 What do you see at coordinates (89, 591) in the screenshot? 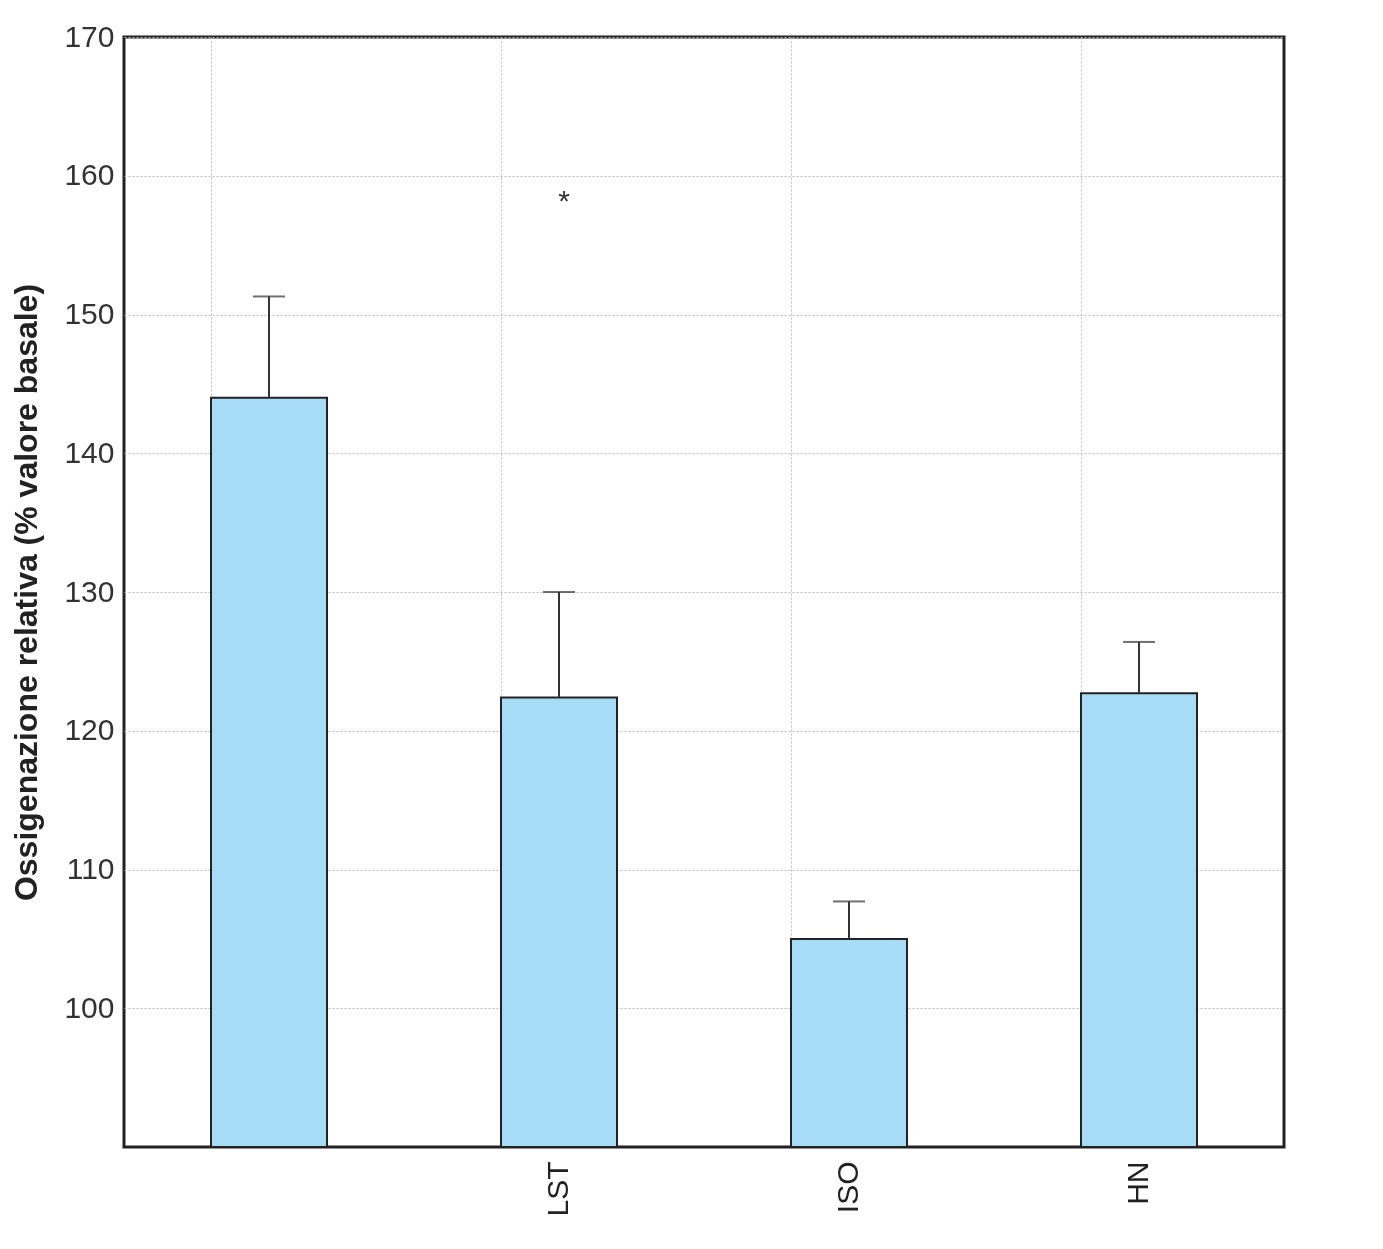
I see `y-tick-label: 130` at bounding box center [89, 591].